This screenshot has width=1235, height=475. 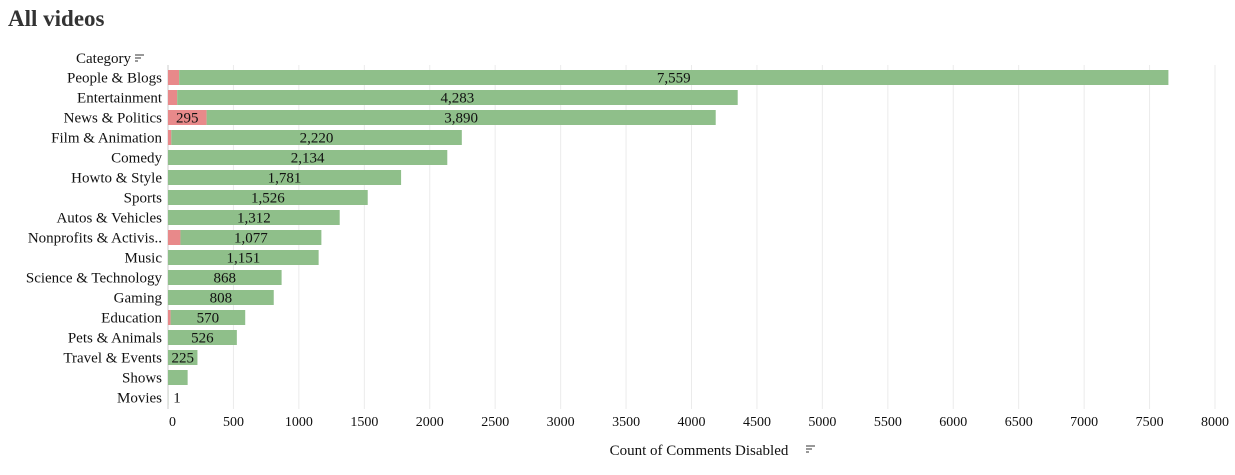 What do you see at coordinates (139, 399) in the screenshot?
I see `category-label: Movies` at bounding box center [139, 399].